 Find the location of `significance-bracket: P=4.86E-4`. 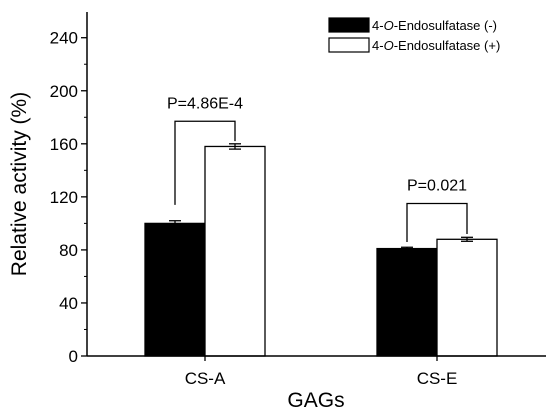

significance-bracket: P=4.86E-4 is located at coordinates (205, 150).